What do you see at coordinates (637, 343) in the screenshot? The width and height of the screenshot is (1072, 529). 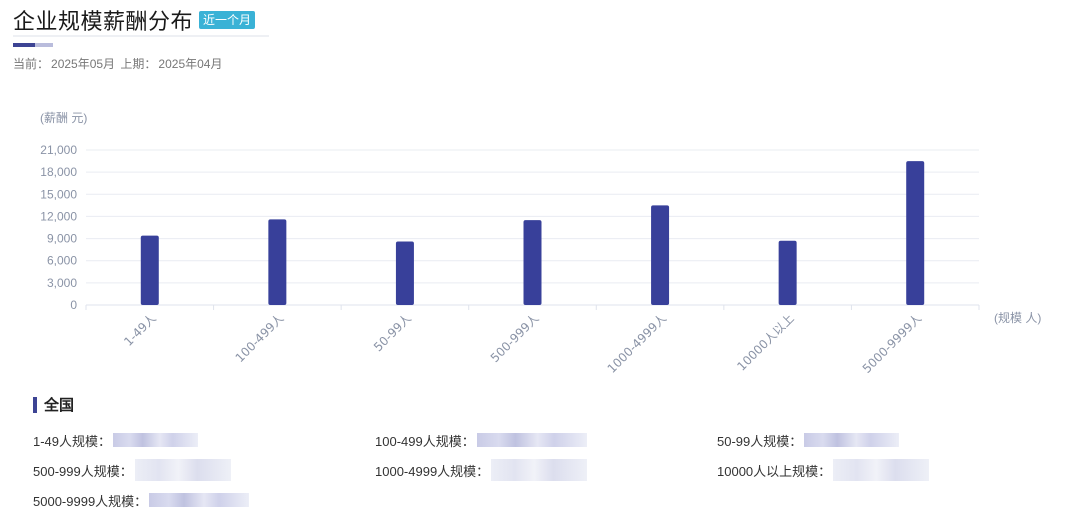 I see `x-tick-label: 1000-4999人` at bounding box center [637, 343].